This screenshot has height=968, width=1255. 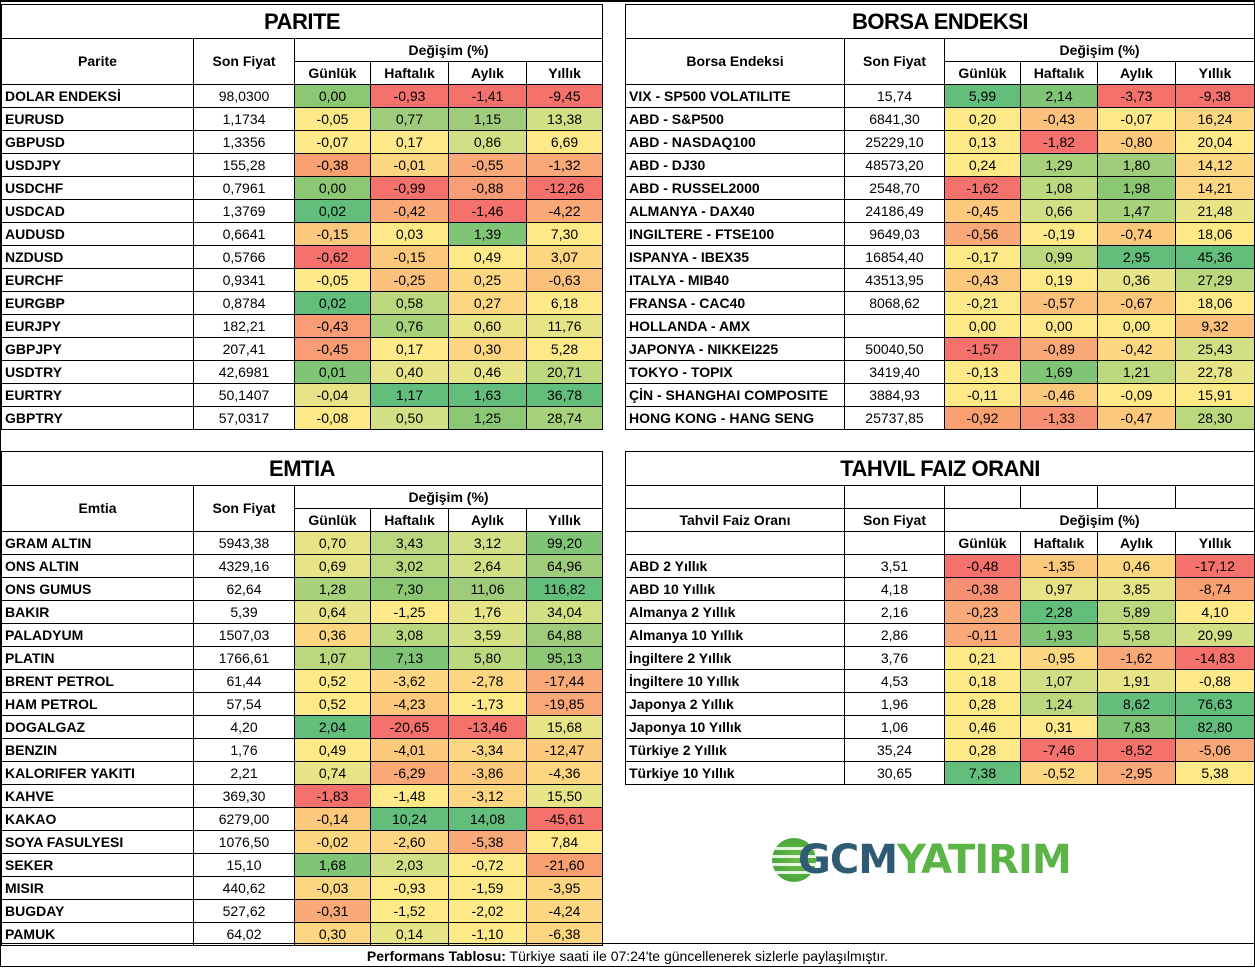 What do you see at coordinates (564, 704) in the screenshot?
I see `yearly-change: -19,85` at bounding box center [564, 704].